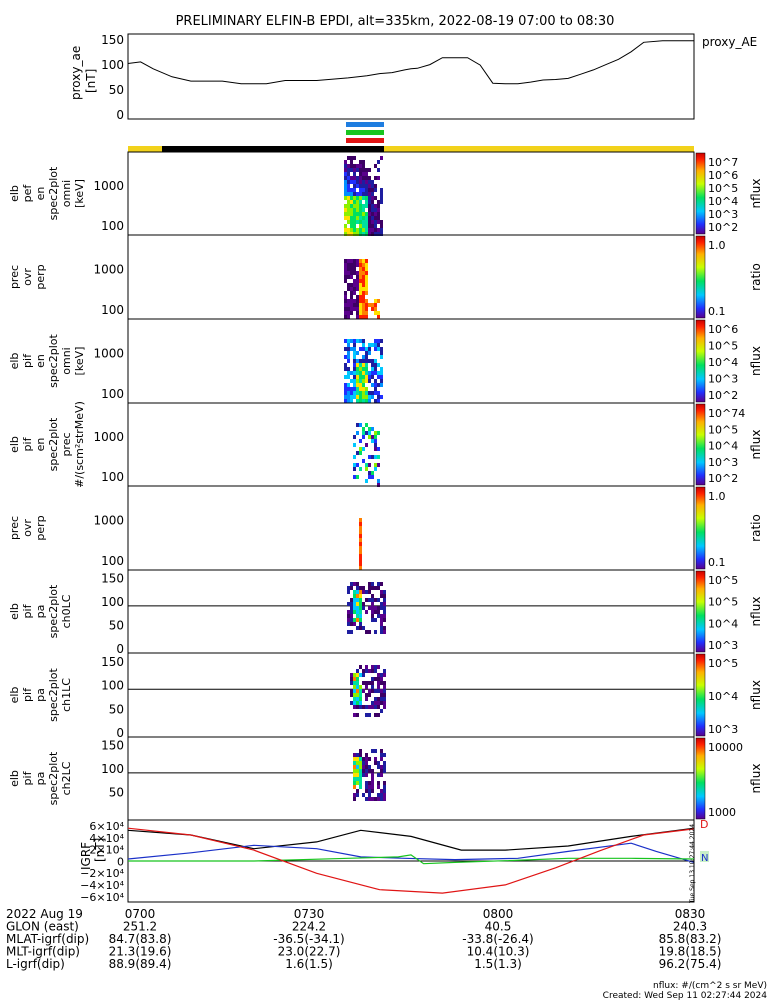  I want to click on plot-stamp: Tue Sep 13 10:27:44 2024, so click(692, 864).